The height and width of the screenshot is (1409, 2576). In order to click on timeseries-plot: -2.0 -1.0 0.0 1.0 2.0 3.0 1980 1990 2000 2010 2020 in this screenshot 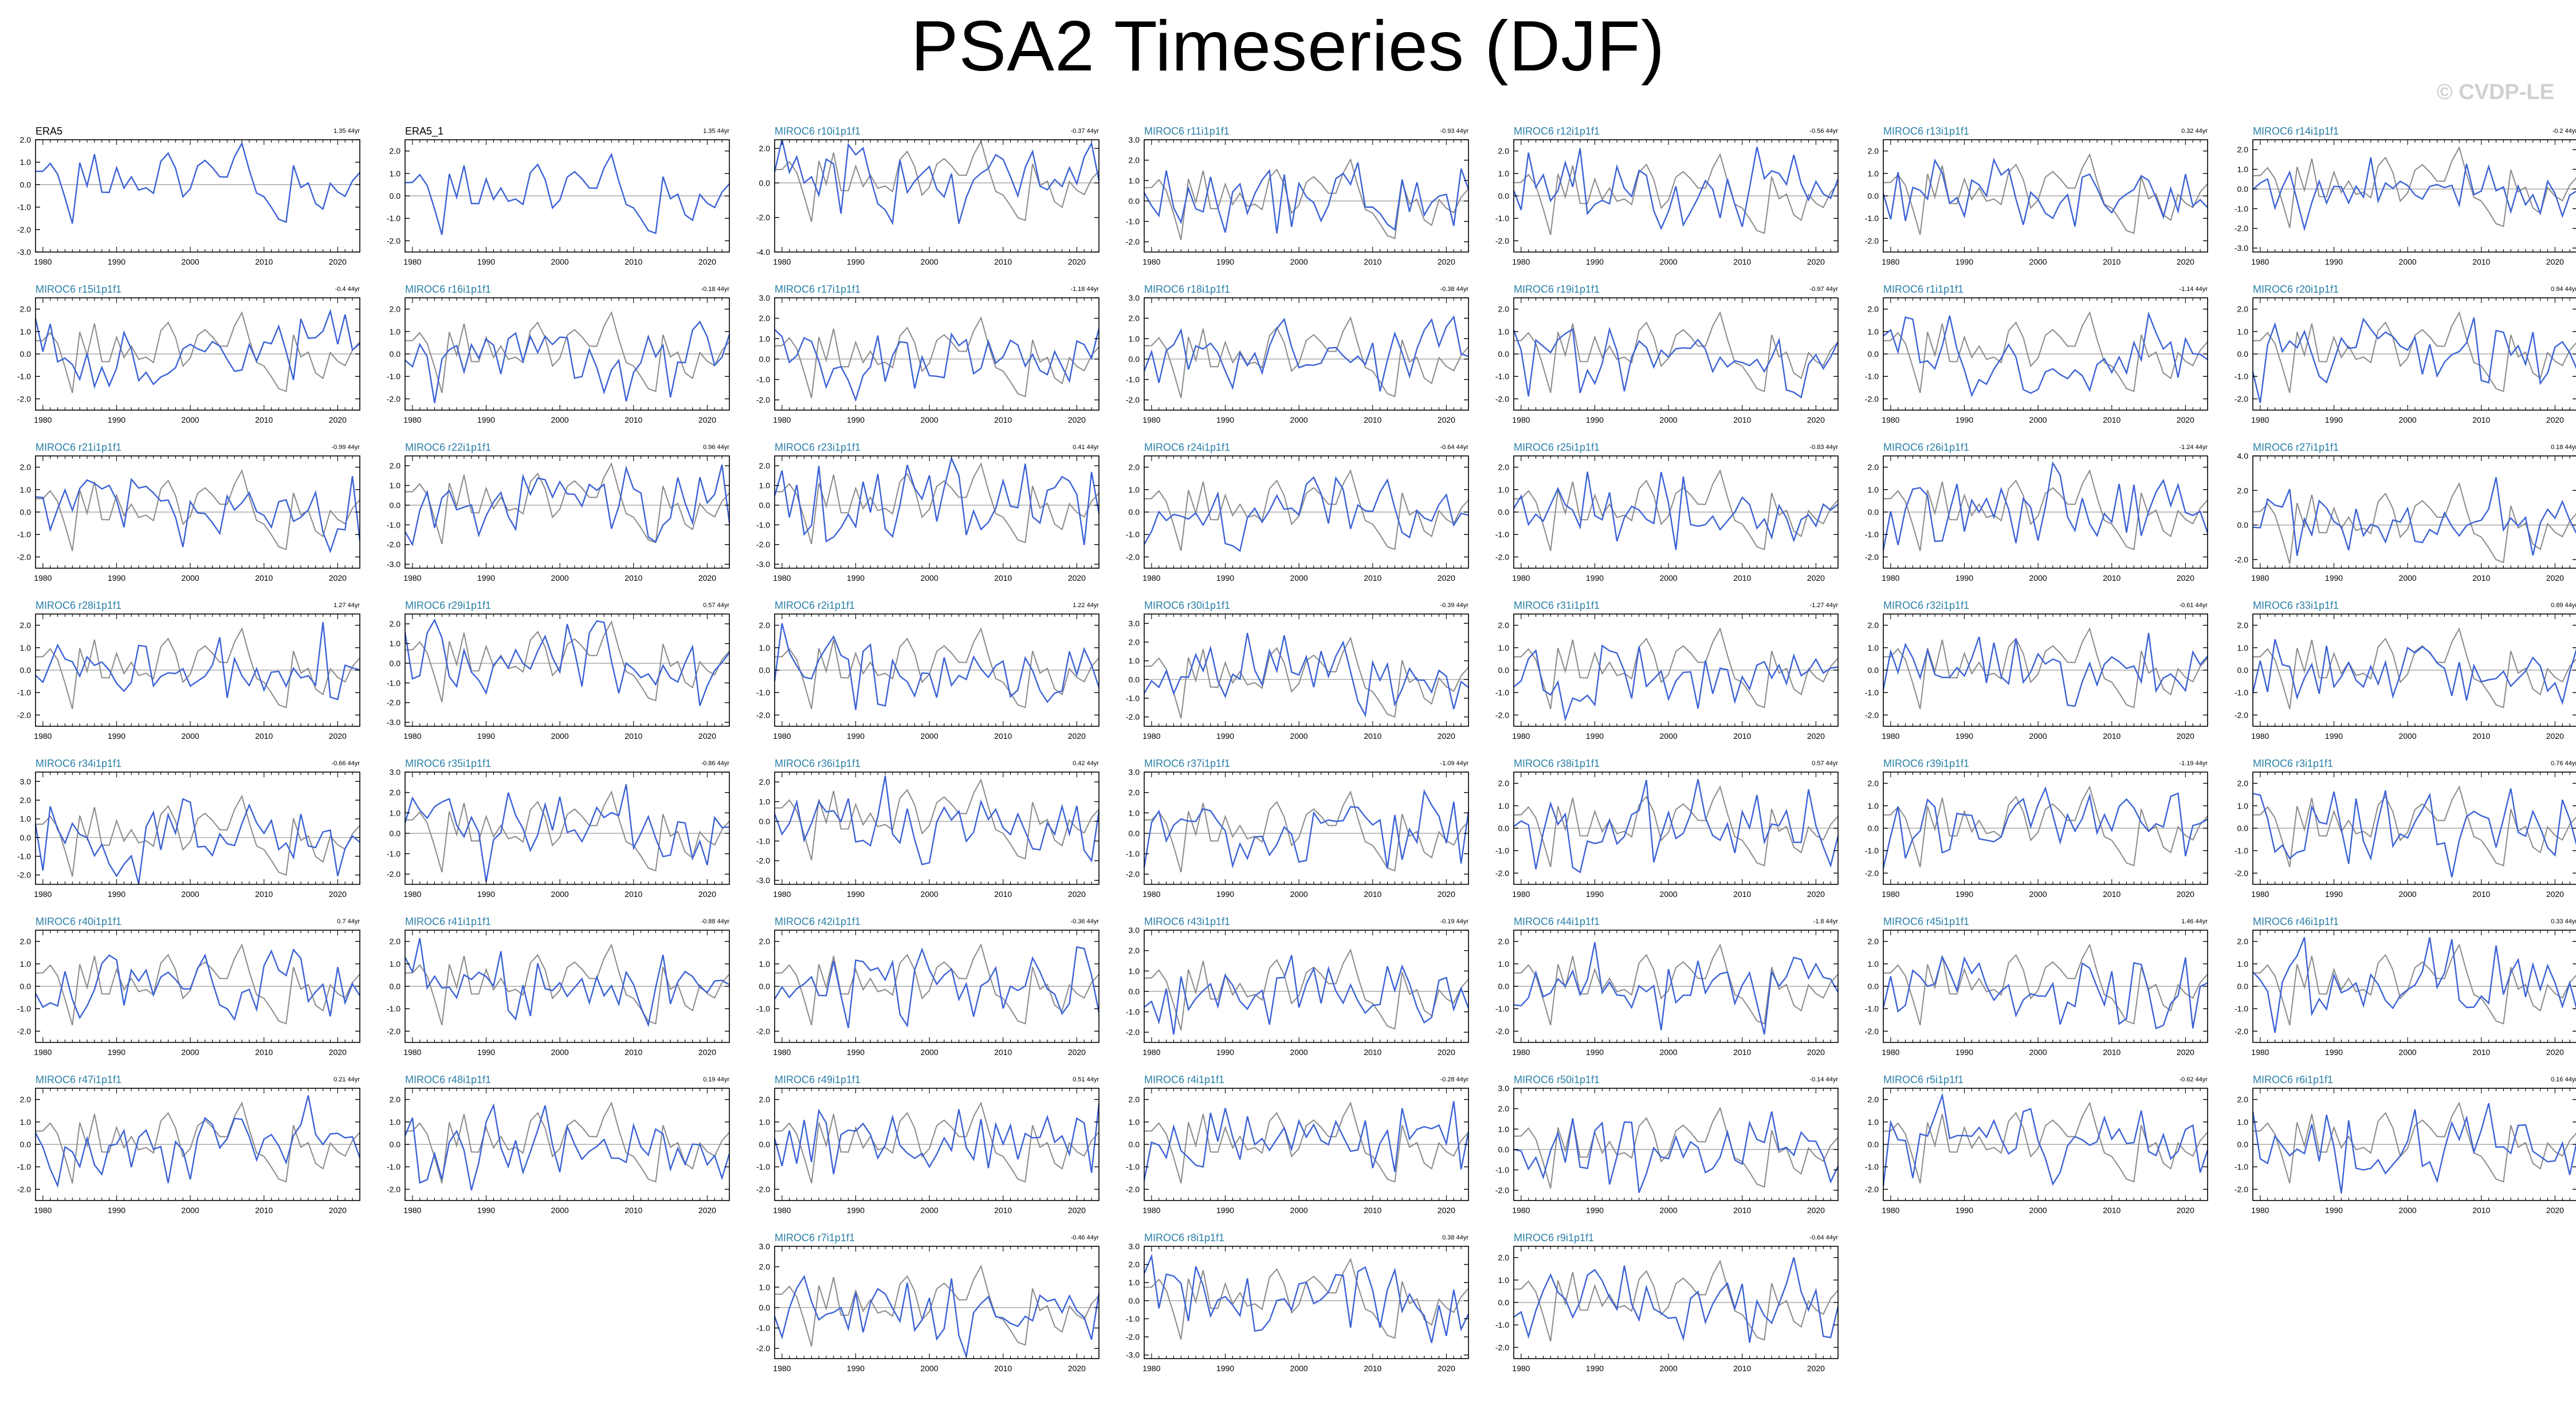, I will do `click(189, 835)`.